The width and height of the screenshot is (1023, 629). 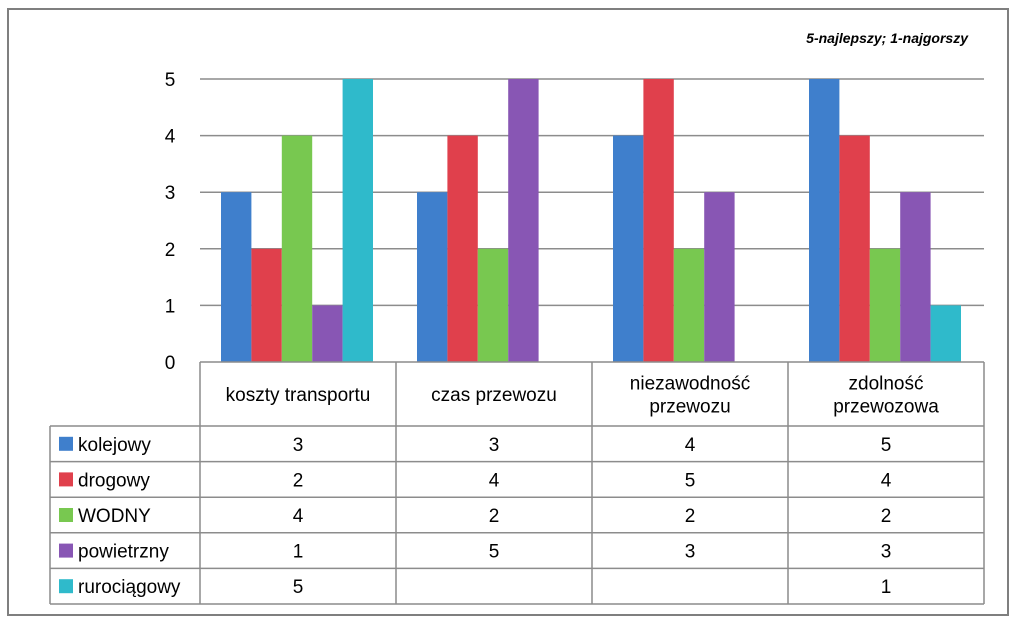 What do you see at coordinates (66, 479) in the screenshot?
I see `legend-swatch-drogowy` at bounding box center [66, 479].